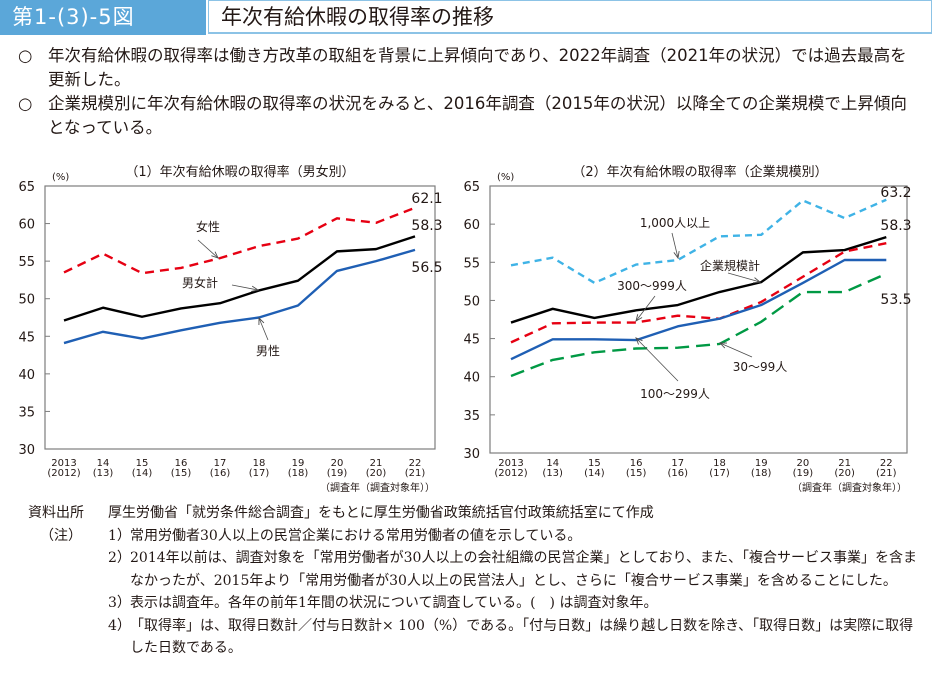 The width and height of the screenshot is (933, 694). What do you see at coordinates (61, 535) in the screenshot?
I see `notes-label: （注）` at bounding box center [61, 535].